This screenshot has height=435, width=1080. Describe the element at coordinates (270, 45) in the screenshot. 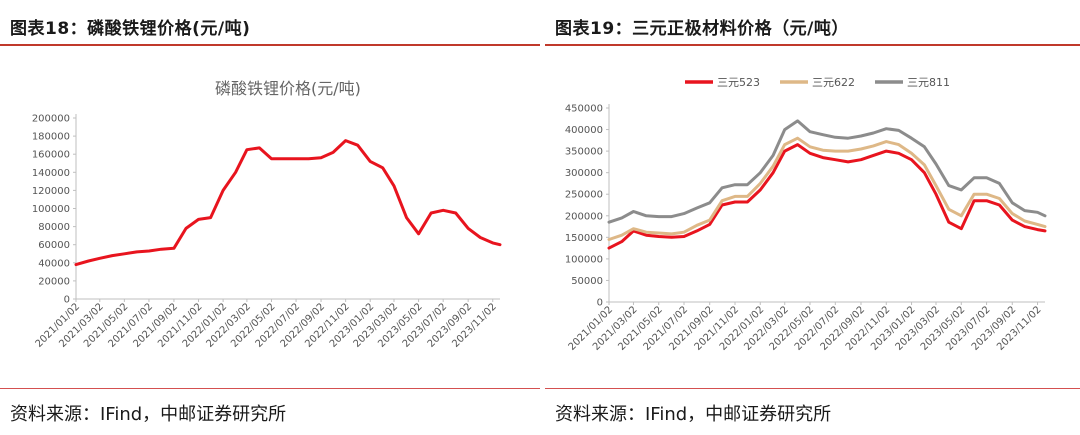

I see `header-rule` at that location.